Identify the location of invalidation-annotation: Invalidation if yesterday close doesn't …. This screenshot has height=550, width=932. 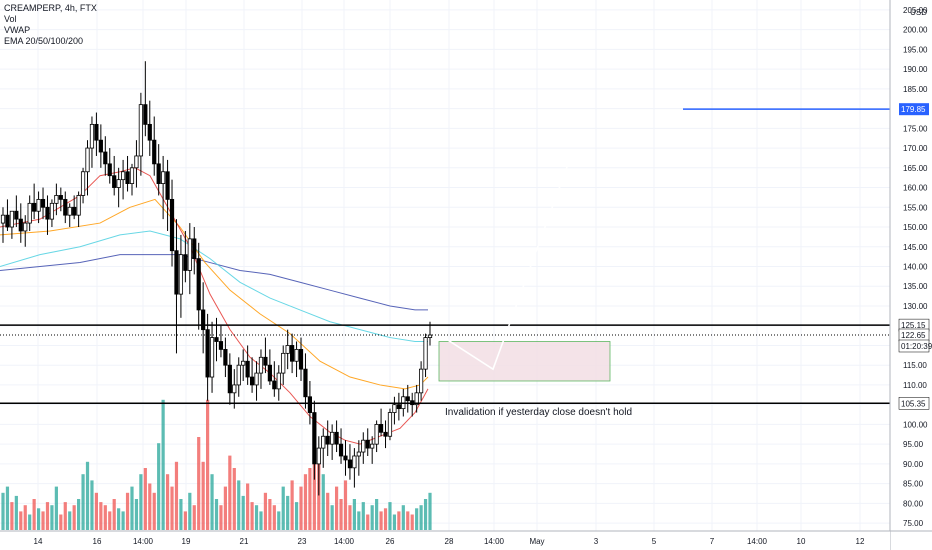
(539, 412).